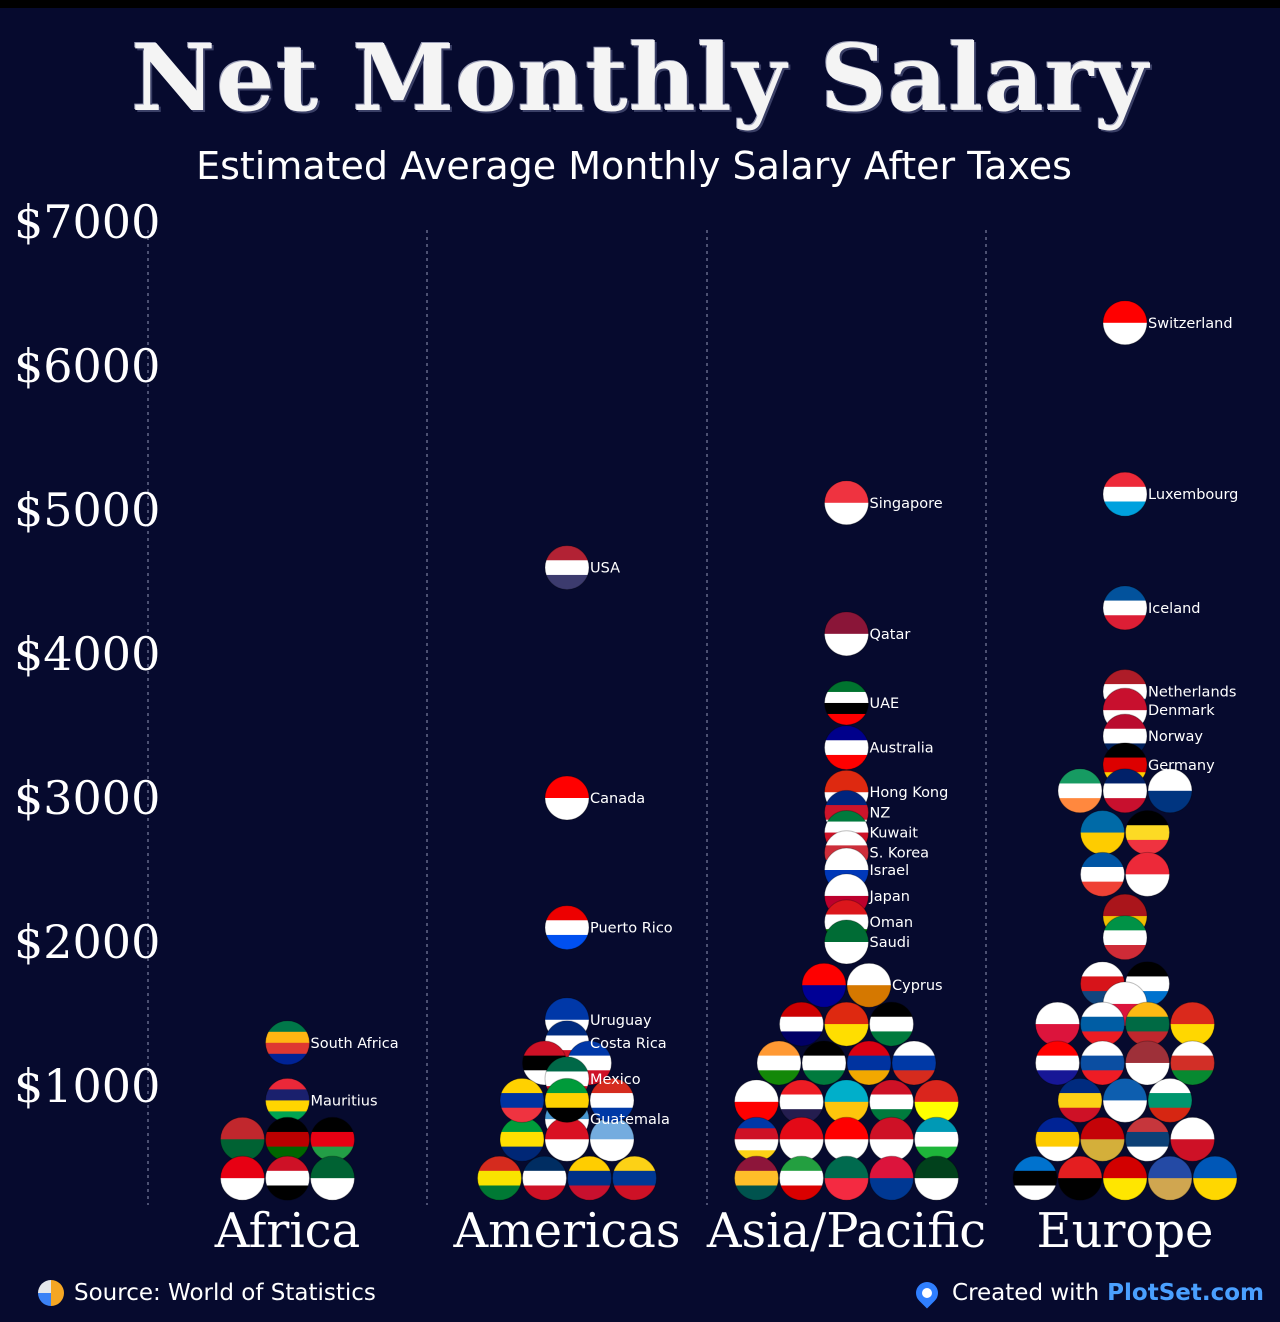 The image size is (1280, 1322). I want to click on point-label: Costa Rica, so click(628, 1044).